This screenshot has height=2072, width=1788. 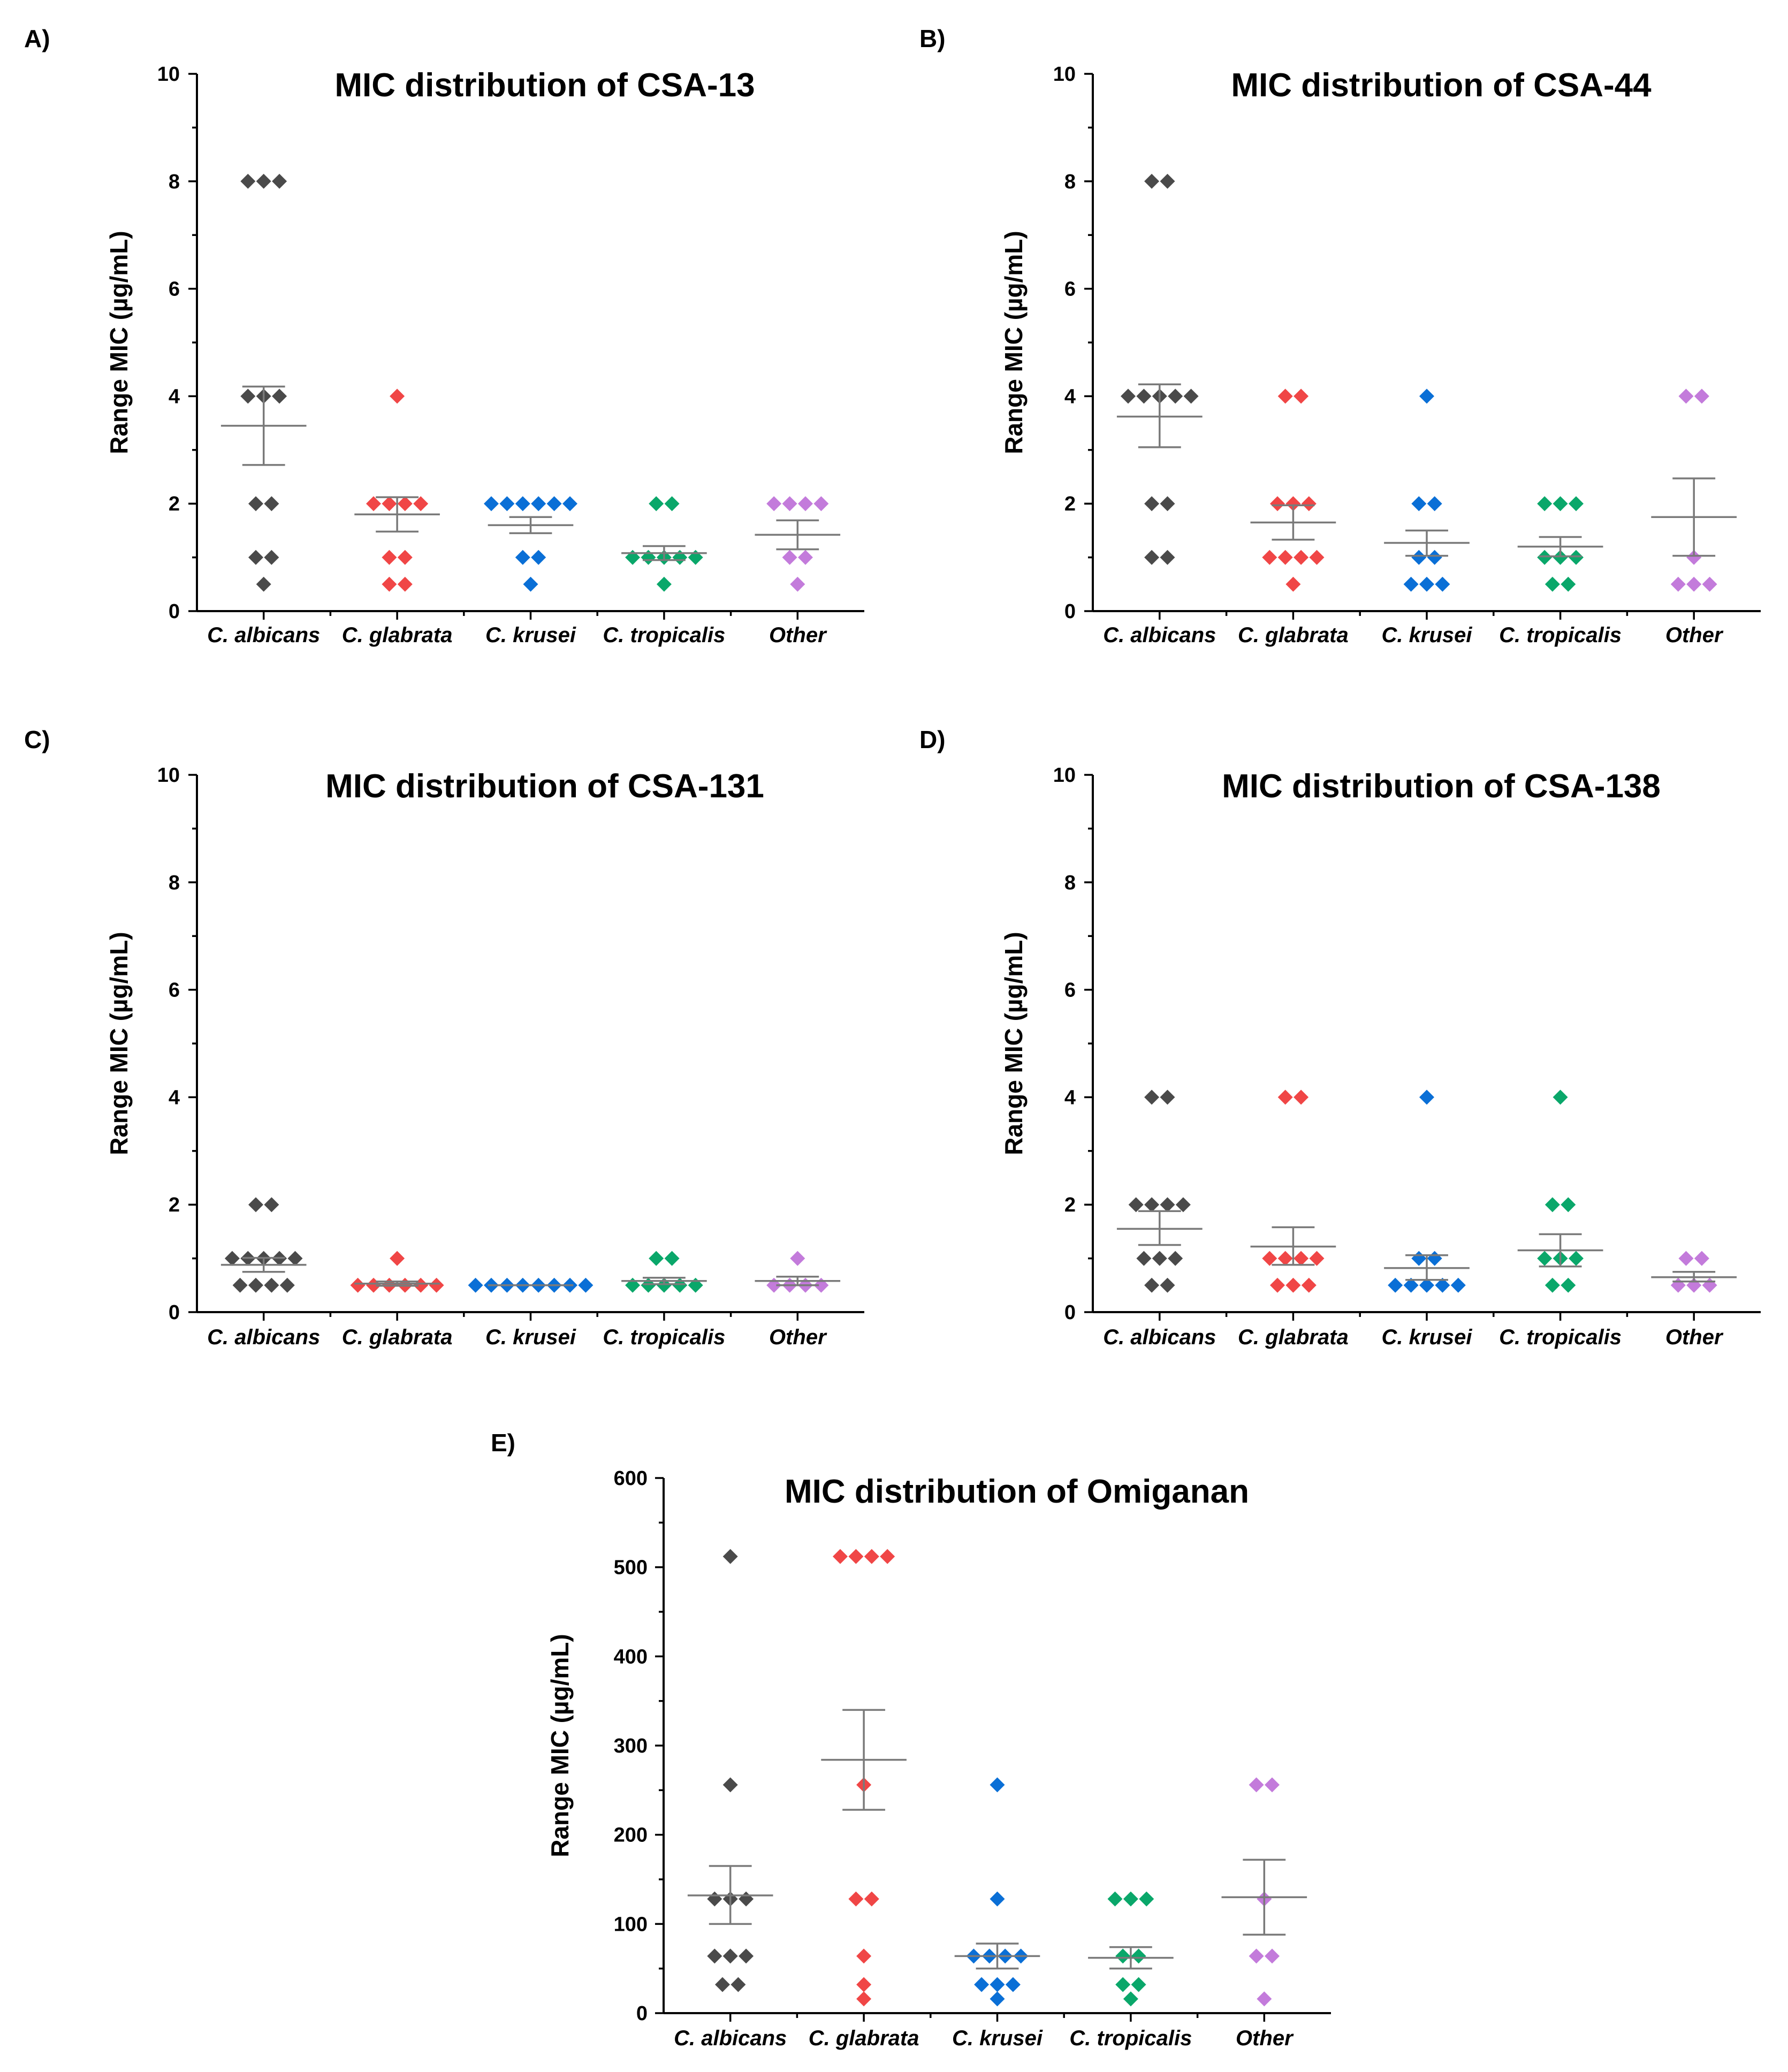 What do you see at coordinates (1017, 1492) in the screenshot?
I see `chart-title: MIC distribution of Omiganan` at bounding box center [1017, 1492].